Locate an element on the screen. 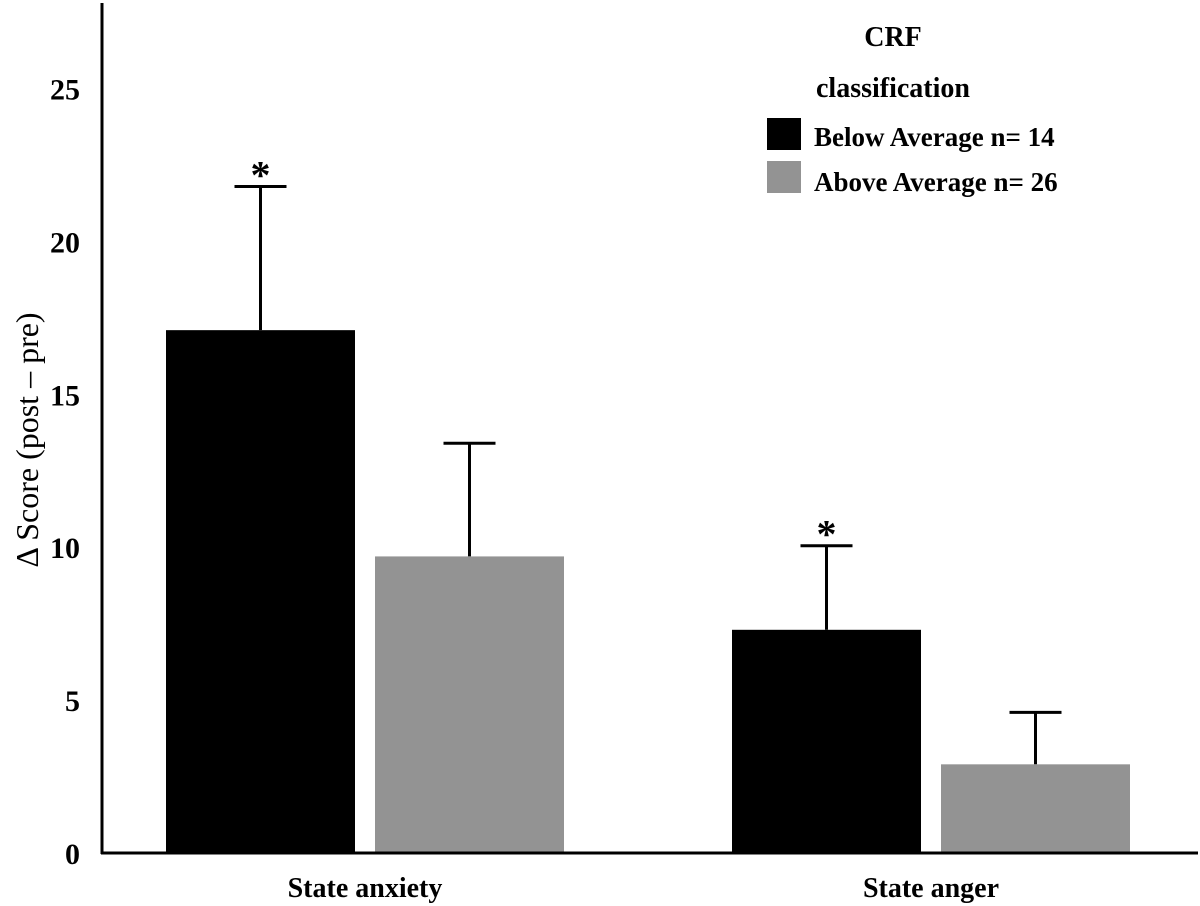 The width and height of the screenshot is (1200, 906). y-tick-label: 0 is located at coordinates (72, 854).